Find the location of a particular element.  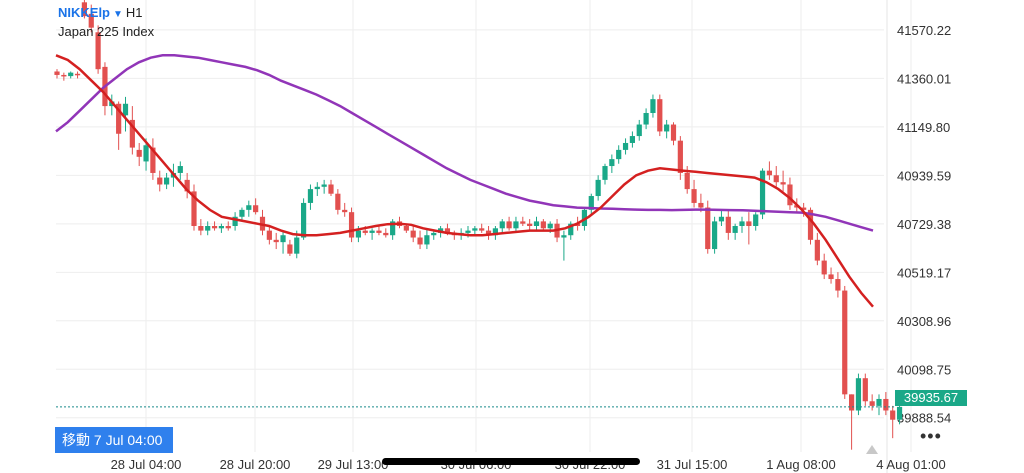

symbol-name: NIKKElp is located at coordinates (84, 12).